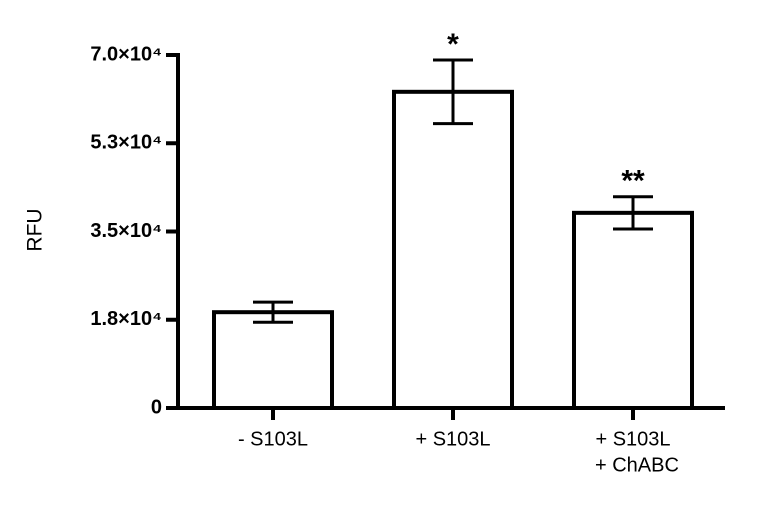 This screenshot has height=508, width=761. Describe the element at coordinates (35, 229) in the screenshot. I see `y-axis-label: RFU` at that location.